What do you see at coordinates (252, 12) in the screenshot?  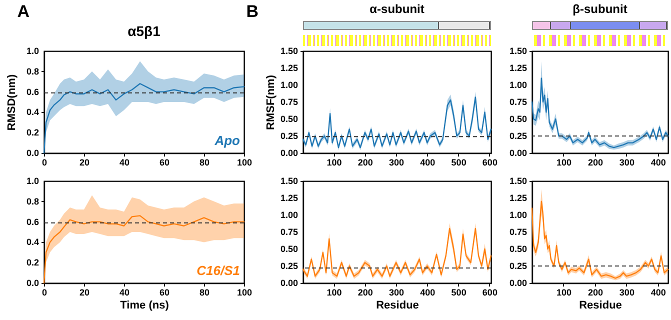 I see `text: B` at bounding box center [252, 12].